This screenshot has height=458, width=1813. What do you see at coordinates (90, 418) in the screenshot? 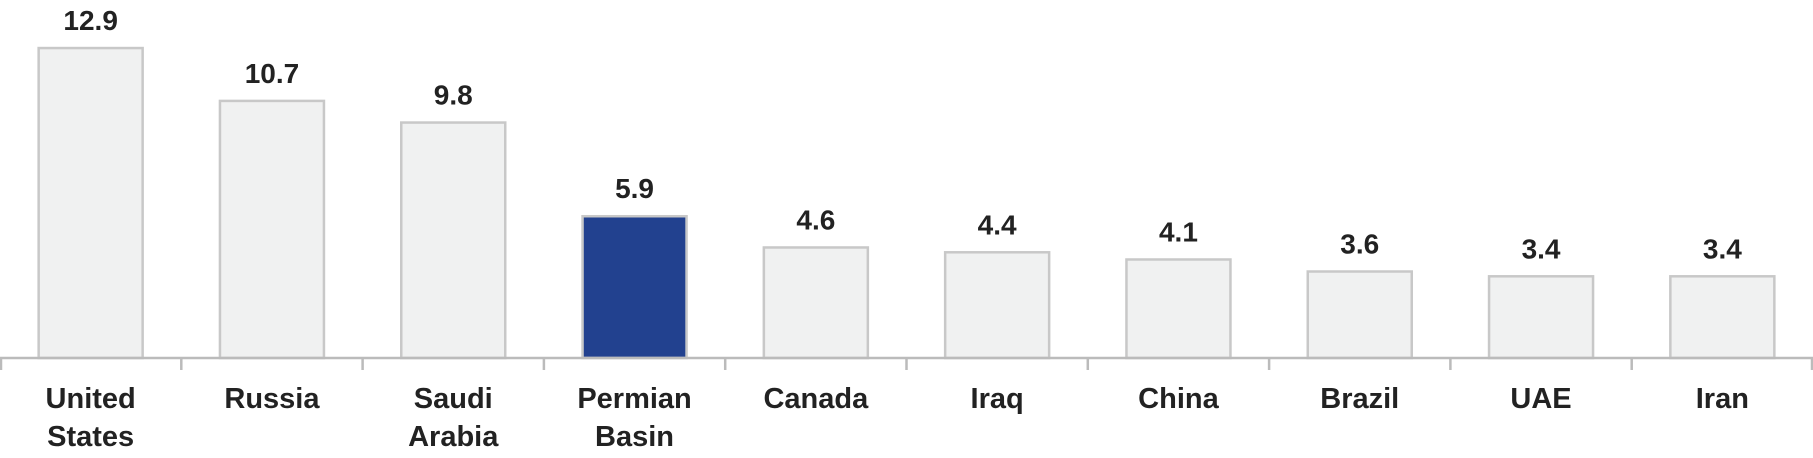
I see `x-tick-label: United States` at bounding box center [90, 418].